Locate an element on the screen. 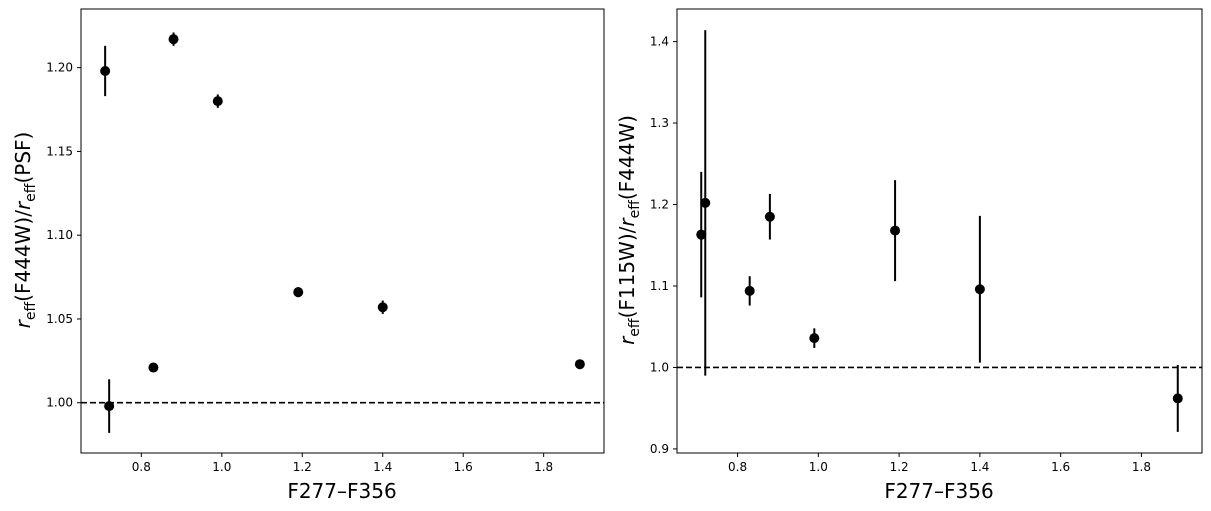 The width and height of the screenshot is (1211, 511). right-x-tick-label: 1.4 is located at coordinates (979, 467).